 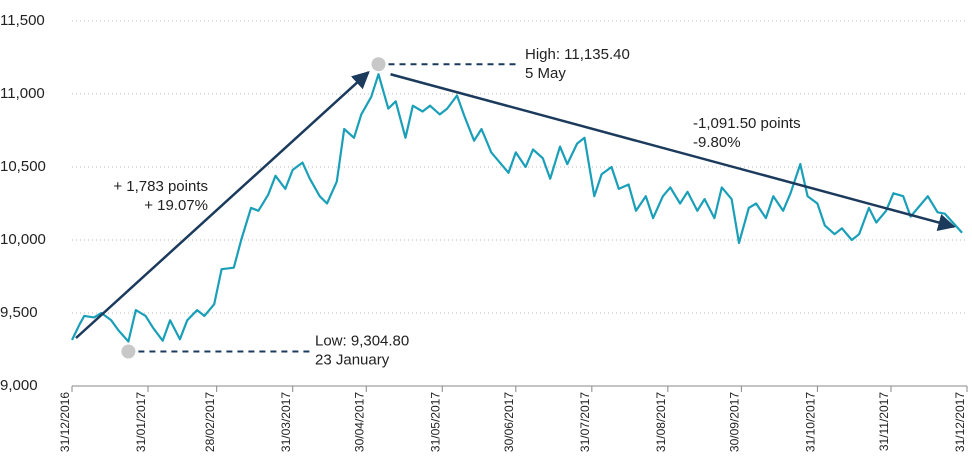 I want to click on y-tick-label: 9,000, so click(x=19, y=385).